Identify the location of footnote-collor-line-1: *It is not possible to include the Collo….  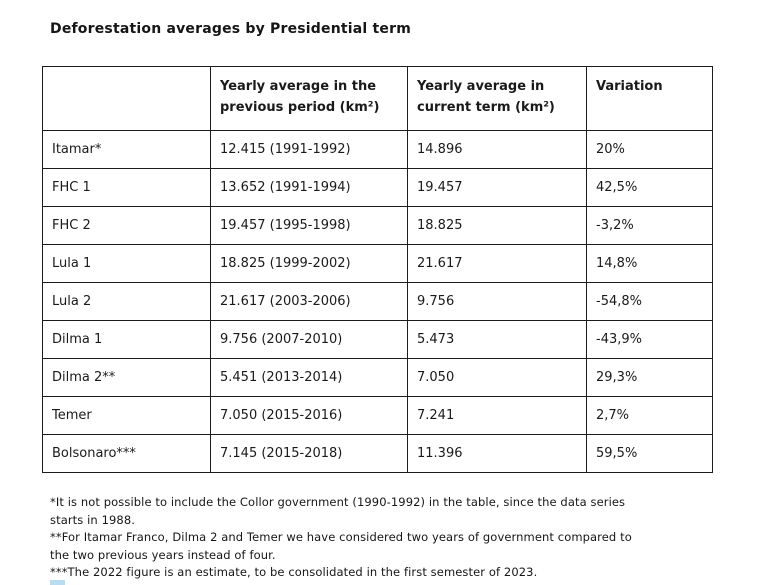
(338, 502).